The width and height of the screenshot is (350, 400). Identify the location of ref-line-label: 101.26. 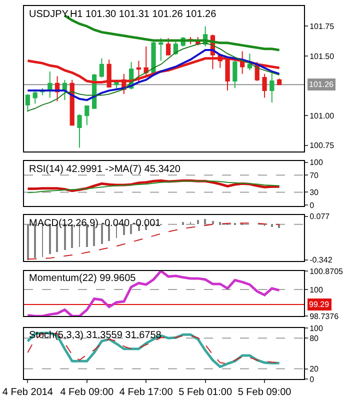
(321, 84).